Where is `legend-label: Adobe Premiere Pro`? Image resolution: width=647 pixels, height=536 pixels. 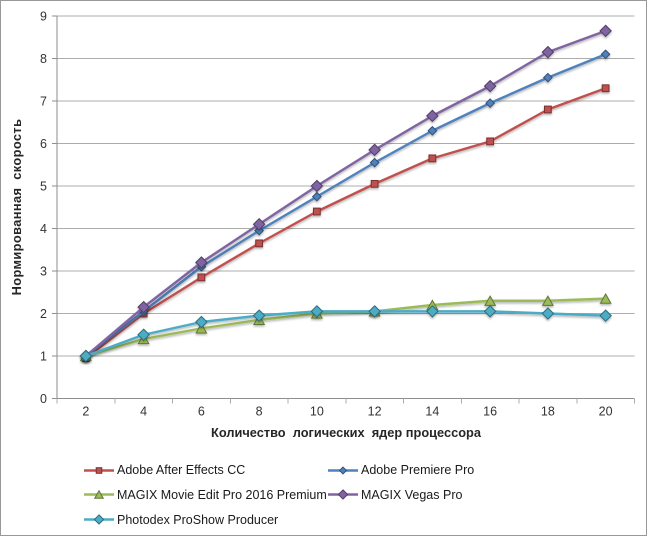 legend-label: Adobe Premiere Pro is located at coordinates (418, 470).